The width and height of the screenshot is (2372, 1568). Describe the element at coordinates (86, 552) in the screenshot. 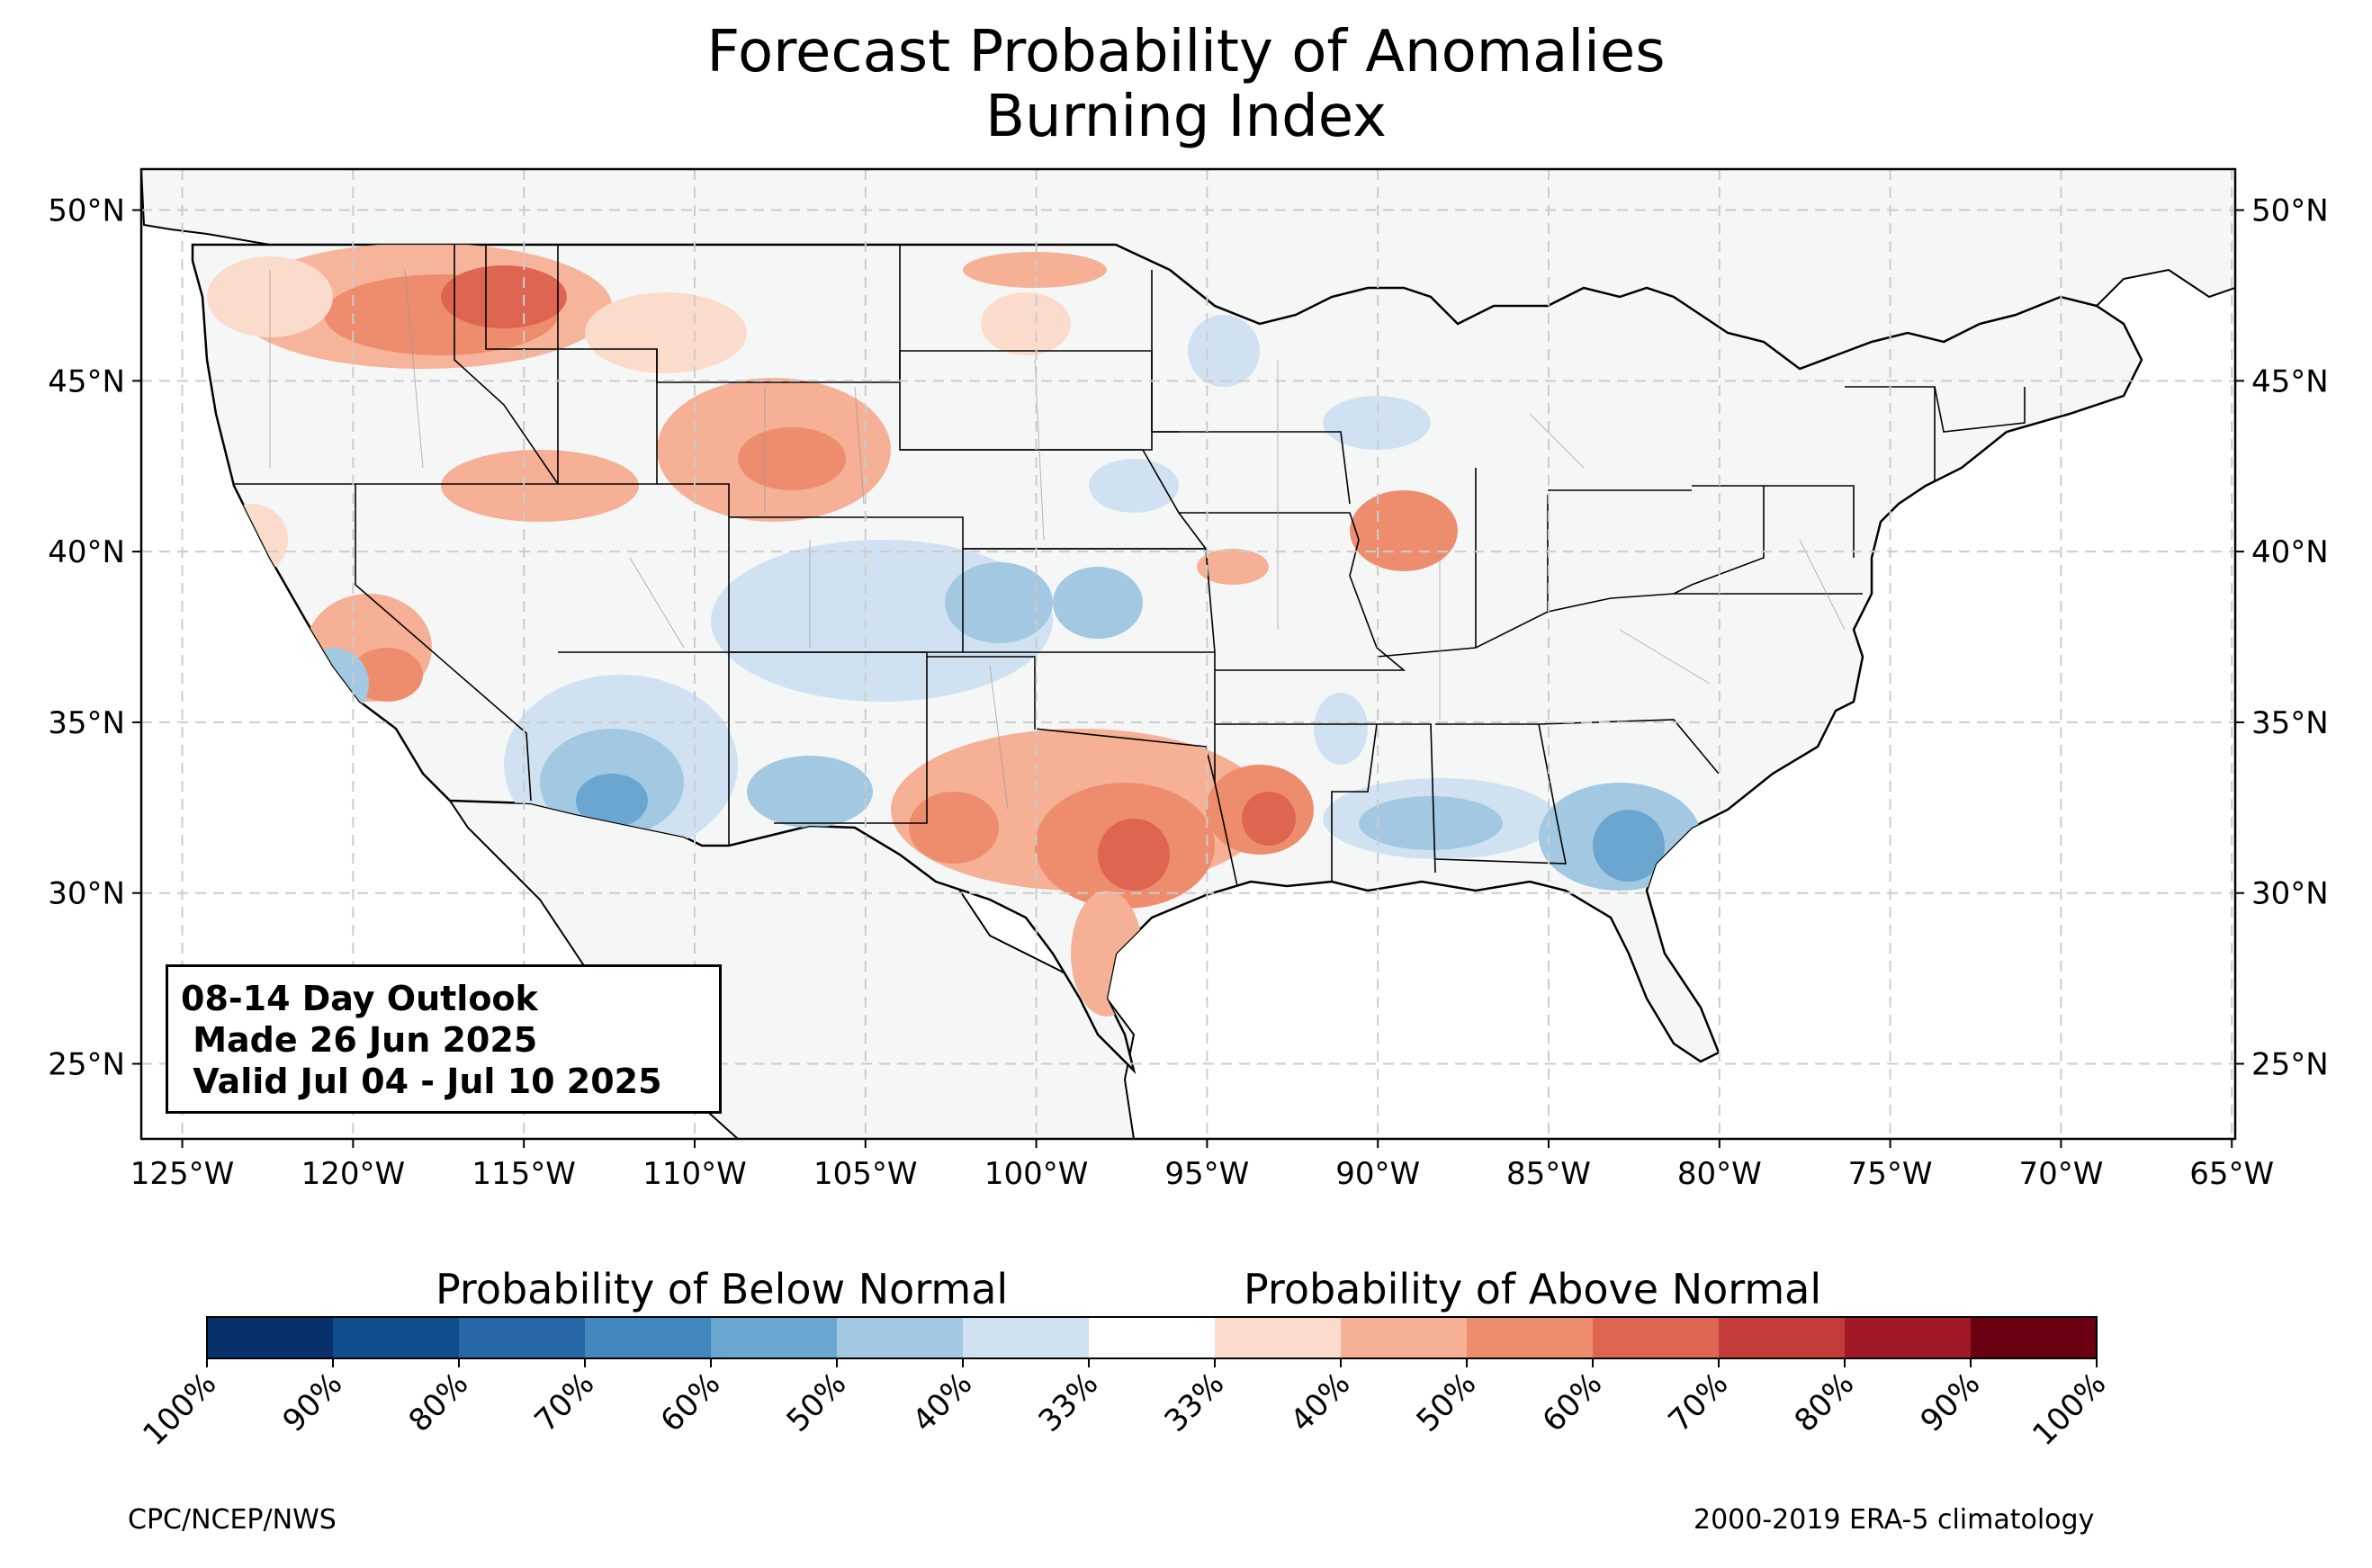

I see `lat-label-left: 40°N` at that location.